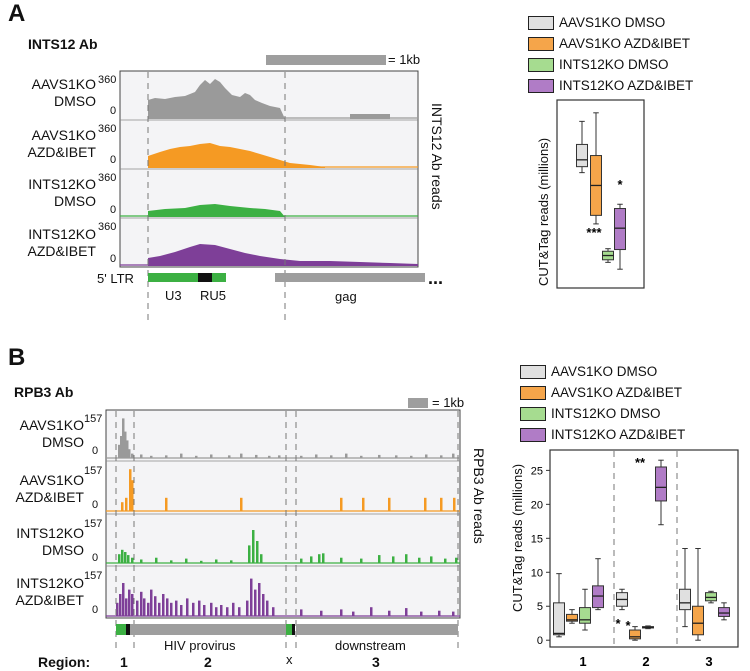  What do you see at coordinates (107, 227) in the screenshot?
I see `panel-a-t4-ymax: 360` at bounding box center [107, 227].